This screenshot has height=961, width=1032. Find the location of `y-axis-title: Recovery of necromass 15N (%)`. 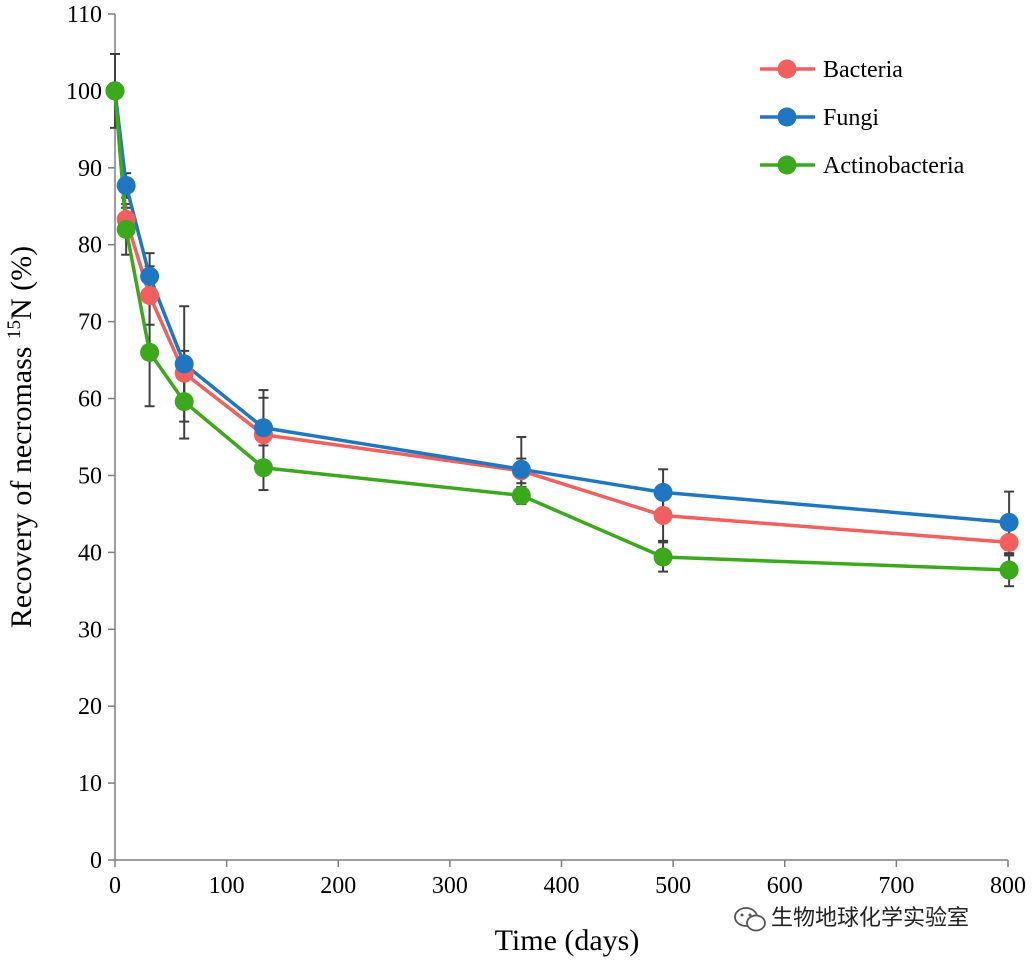

y-axis-title: Recovery of necromass 15N (%) is located at coordinates (21, 437).